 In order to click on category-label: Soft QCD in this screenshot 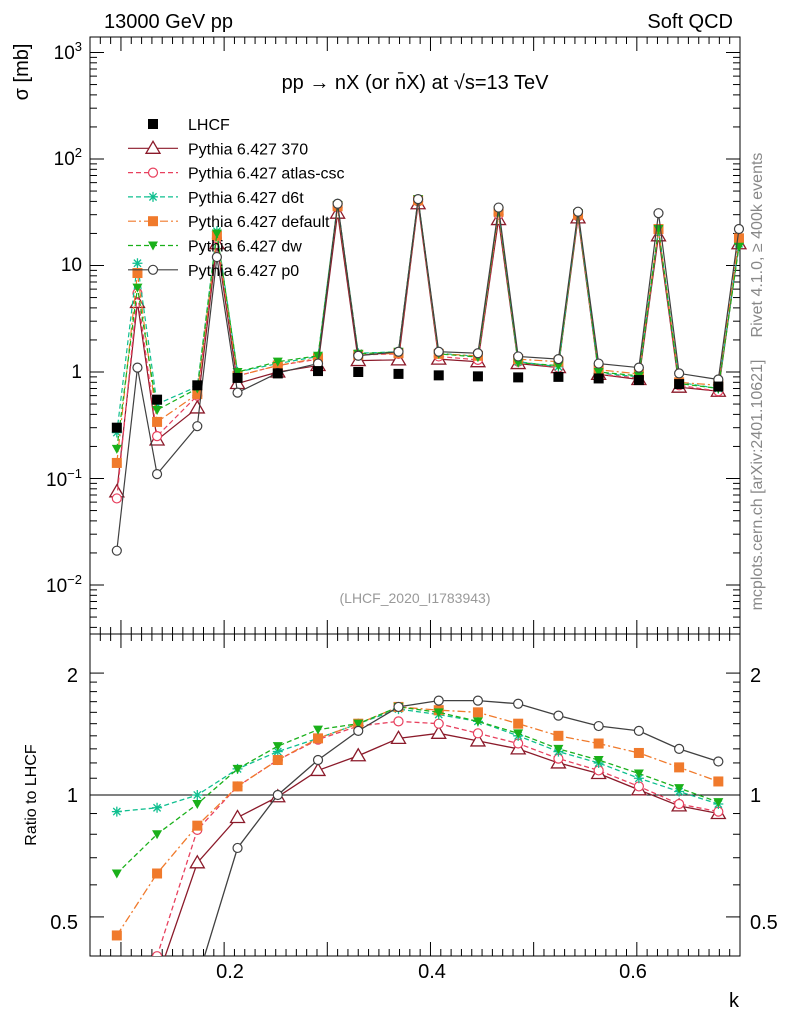, I will do `click(690, 22)`.